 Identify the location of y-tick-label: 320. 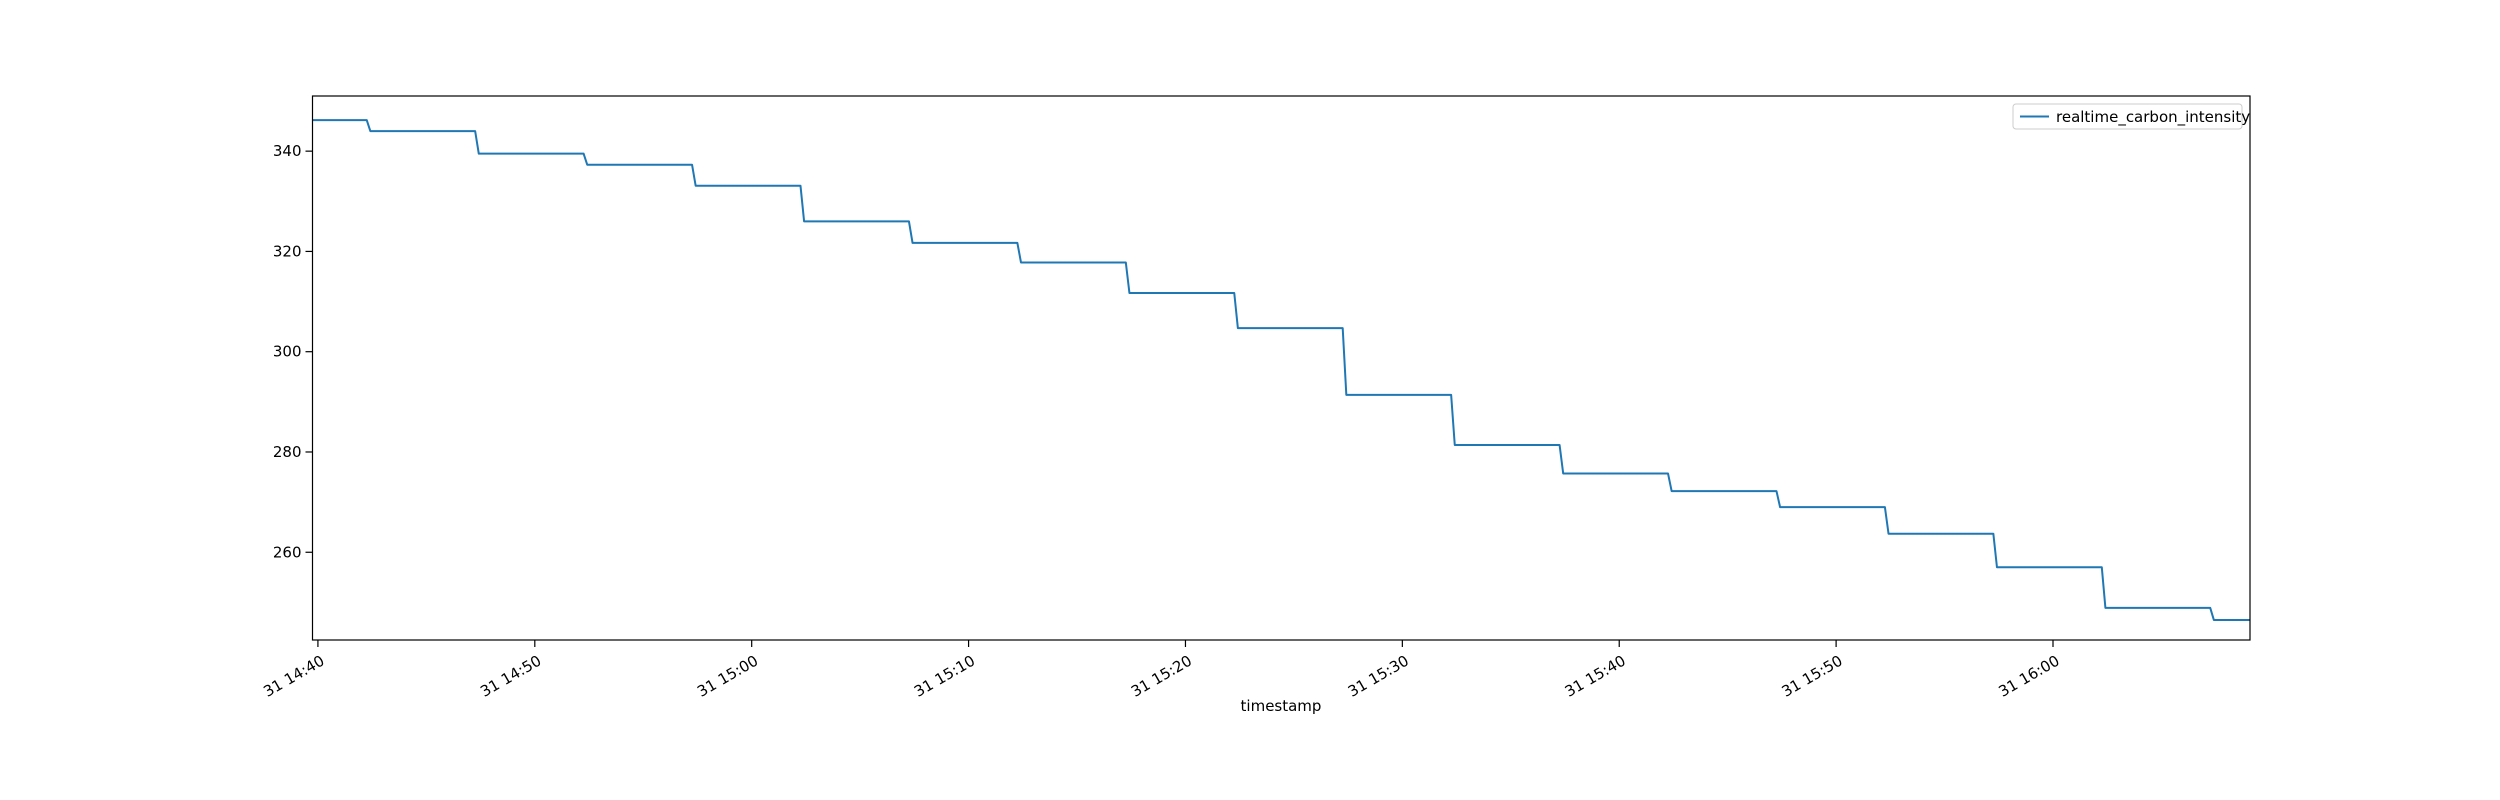
(287, 251).